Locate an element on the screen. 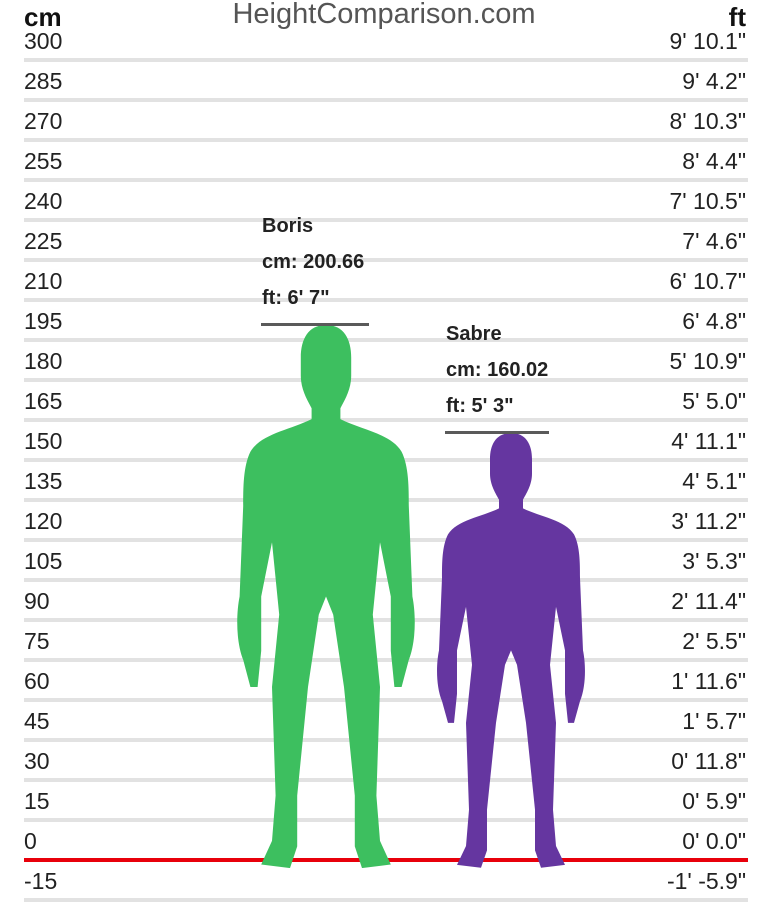 The image size is (768, 904). cm-tick-label: 180 is located at coordinates (43, 361).